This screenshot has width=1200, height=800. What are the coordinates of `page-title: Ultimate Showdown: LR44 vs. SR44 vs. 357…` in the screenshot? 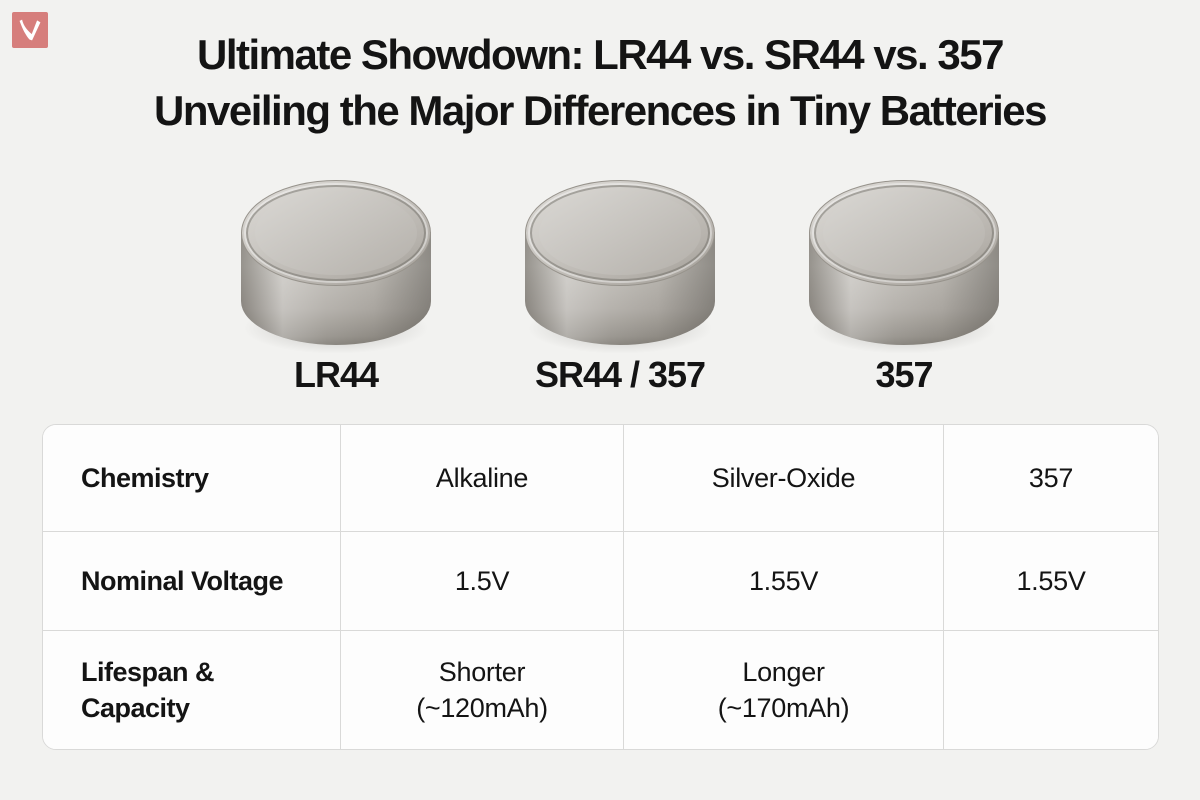 It's located at (600, 83).